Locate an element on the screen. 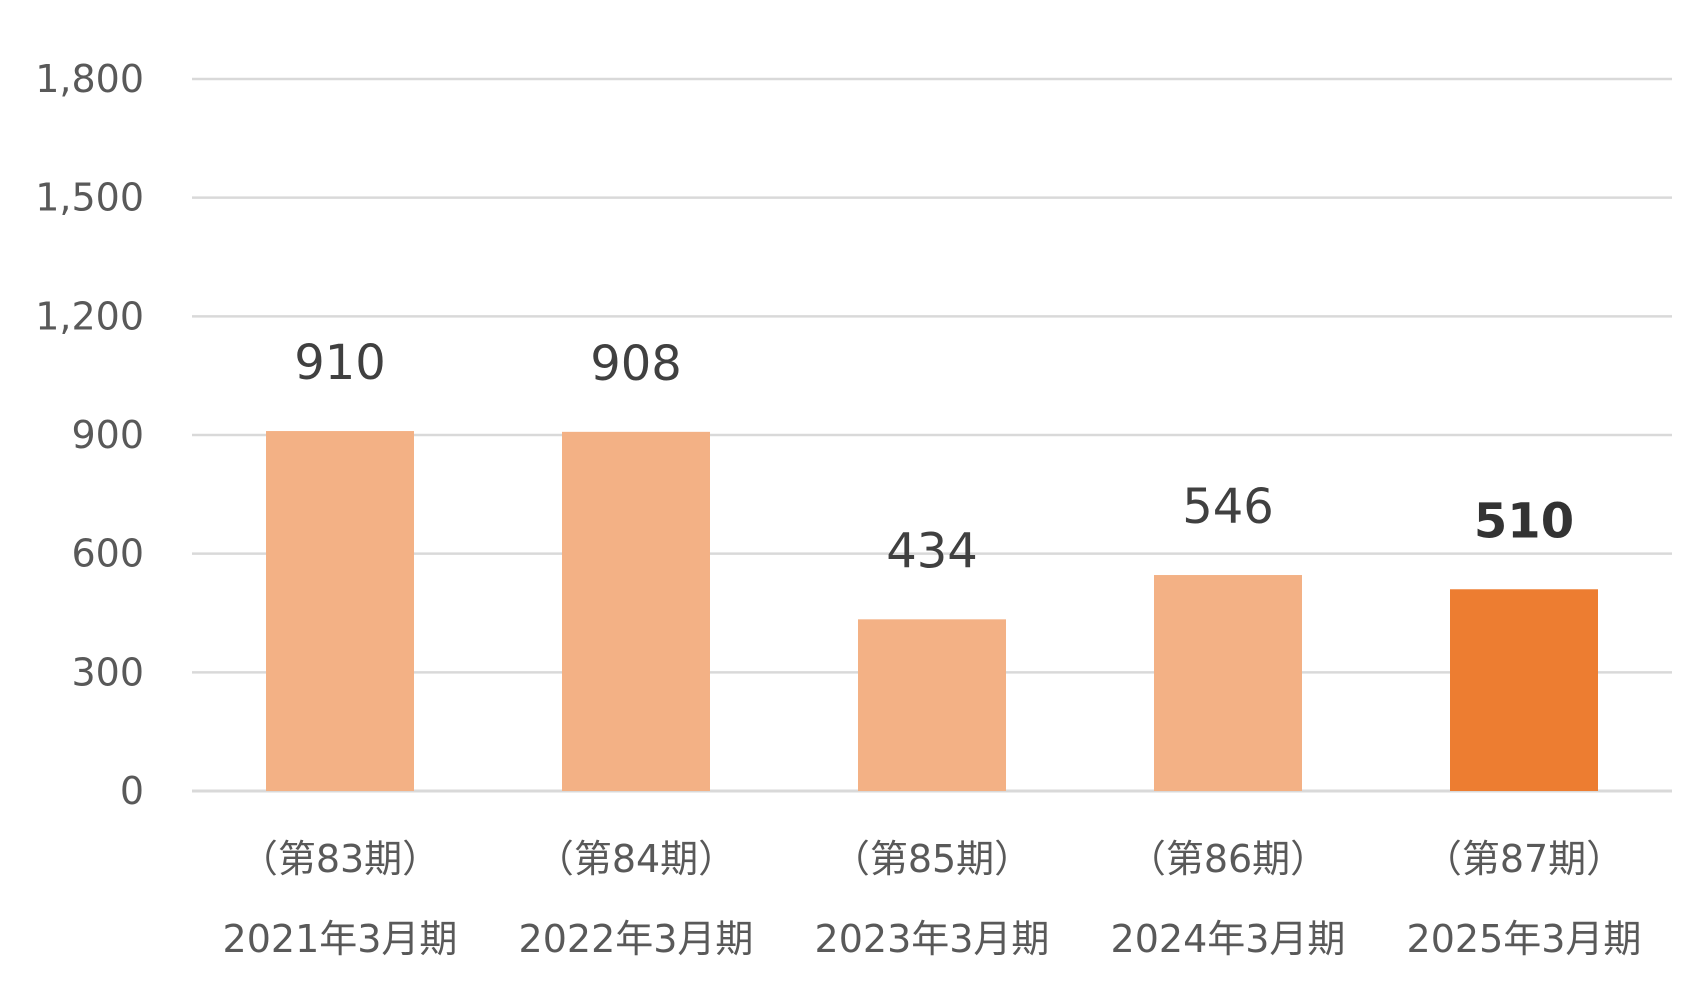  data-label: 546 is located at coordinates (1228, 507).